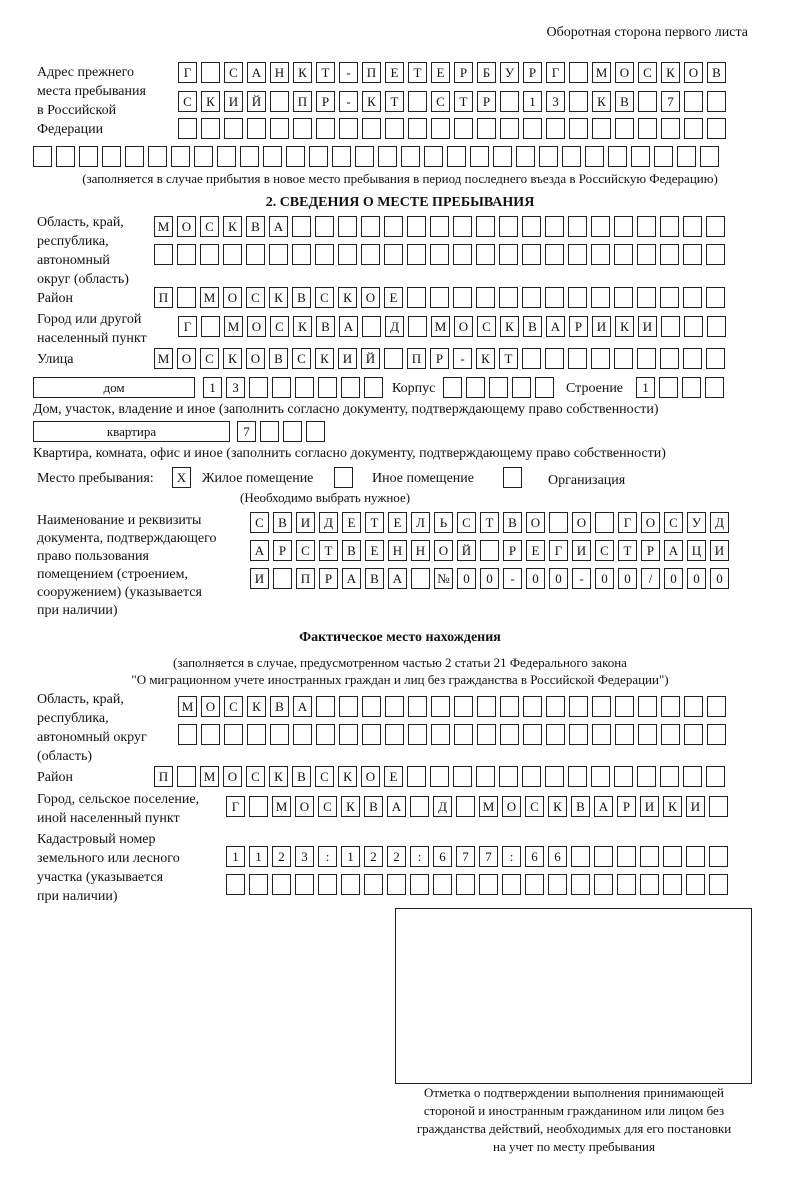  I want to click on char-cell: 3, so click(235, 387).